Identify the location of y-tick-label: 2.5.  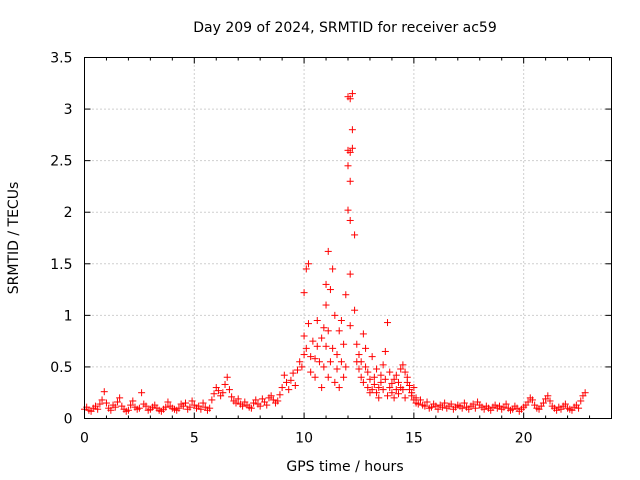
(61, 162).